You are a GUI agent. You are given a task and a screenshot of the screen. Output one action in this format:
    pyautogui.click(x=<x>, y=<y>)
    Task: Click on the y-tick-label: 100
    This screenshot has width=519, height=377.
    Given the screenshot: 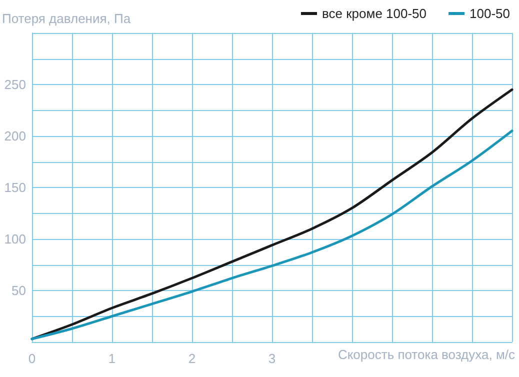 What is the action you would take?
    pyautogui.click(x=15, y=239)
    